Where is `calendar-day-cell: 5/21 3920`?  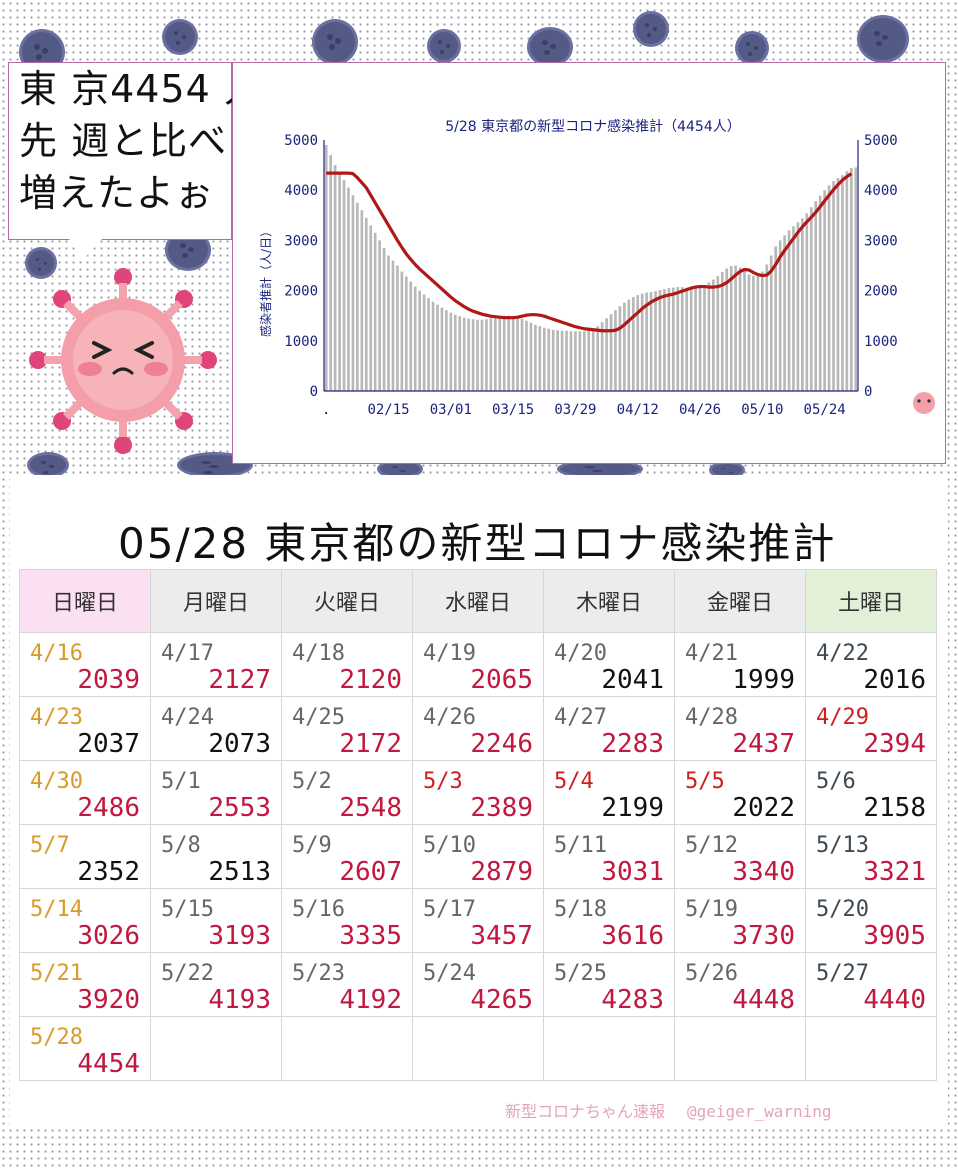
calendar-day-cell: 5/21 3920 is located at coordinates (85, 984).